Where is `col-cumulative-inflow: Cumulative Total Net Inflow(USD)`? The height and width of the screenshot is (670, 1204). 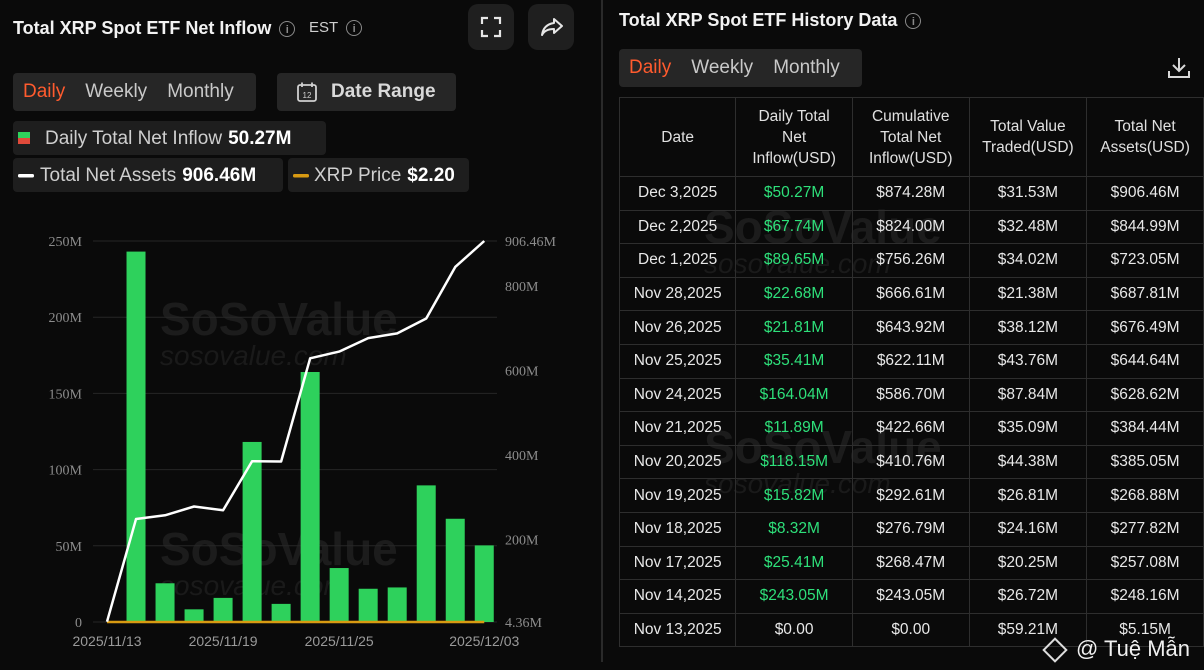
col-cumulative-inflow: Cumulative Total Net Inflow(USD) is located at coordinates (910, 137).